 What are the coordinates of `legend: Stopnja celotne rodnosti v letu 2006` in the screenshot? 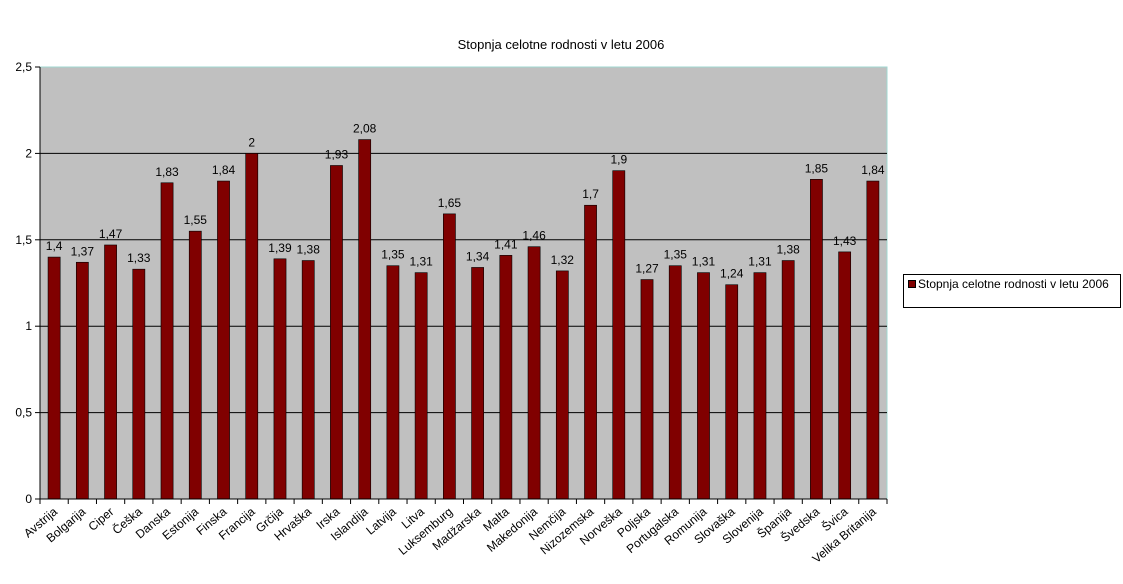 It's located at (1012, 291).